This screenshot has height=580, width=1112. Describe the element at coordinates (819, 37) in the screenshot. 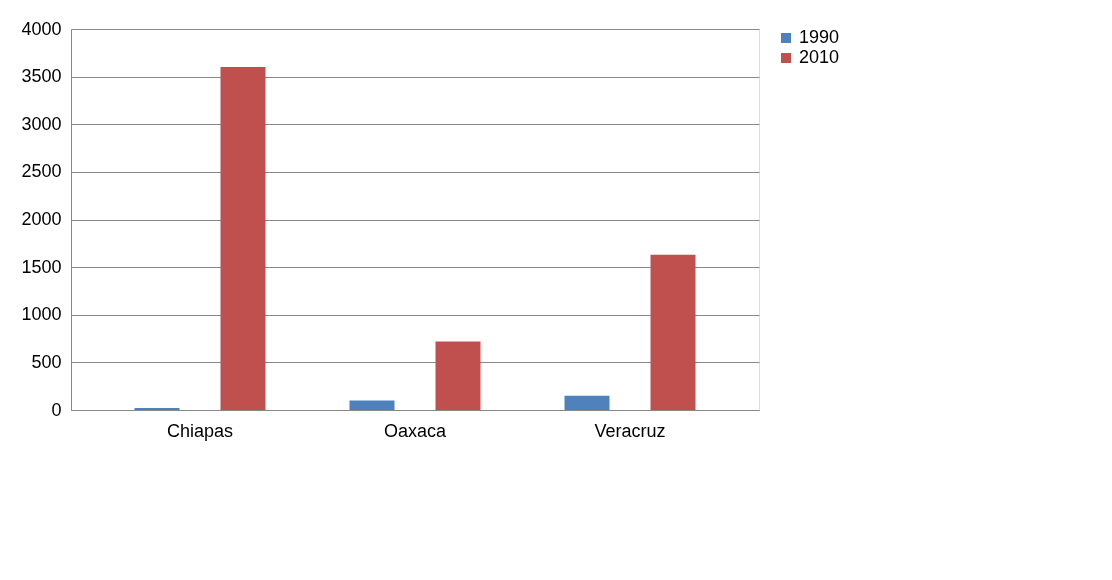

I see `legend-label: 1990` at that location.